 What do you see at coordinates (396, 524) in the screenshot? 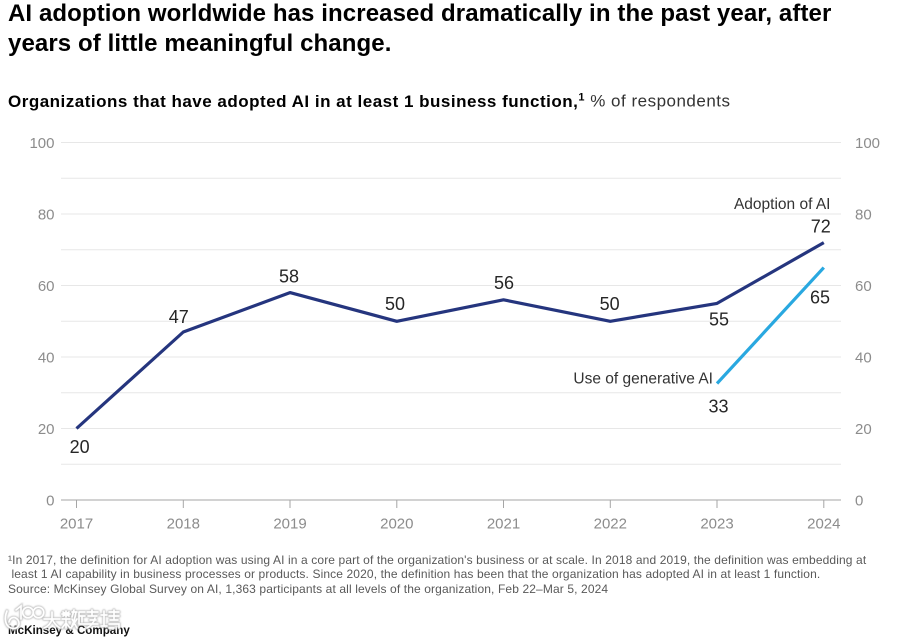
I see `svg-text: 2020` at bounding box center [396, 524].